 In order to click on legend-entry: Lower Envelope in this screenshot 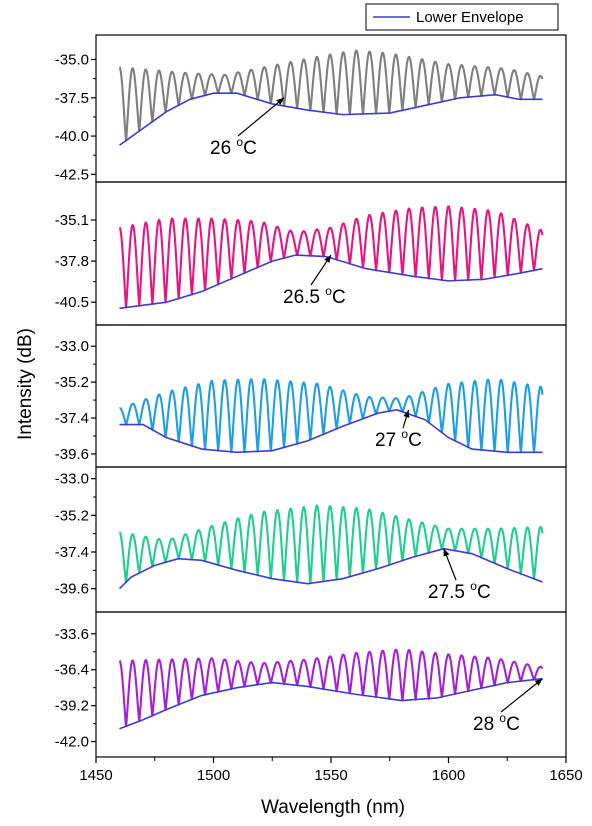, I will do `click(470, 17)`.